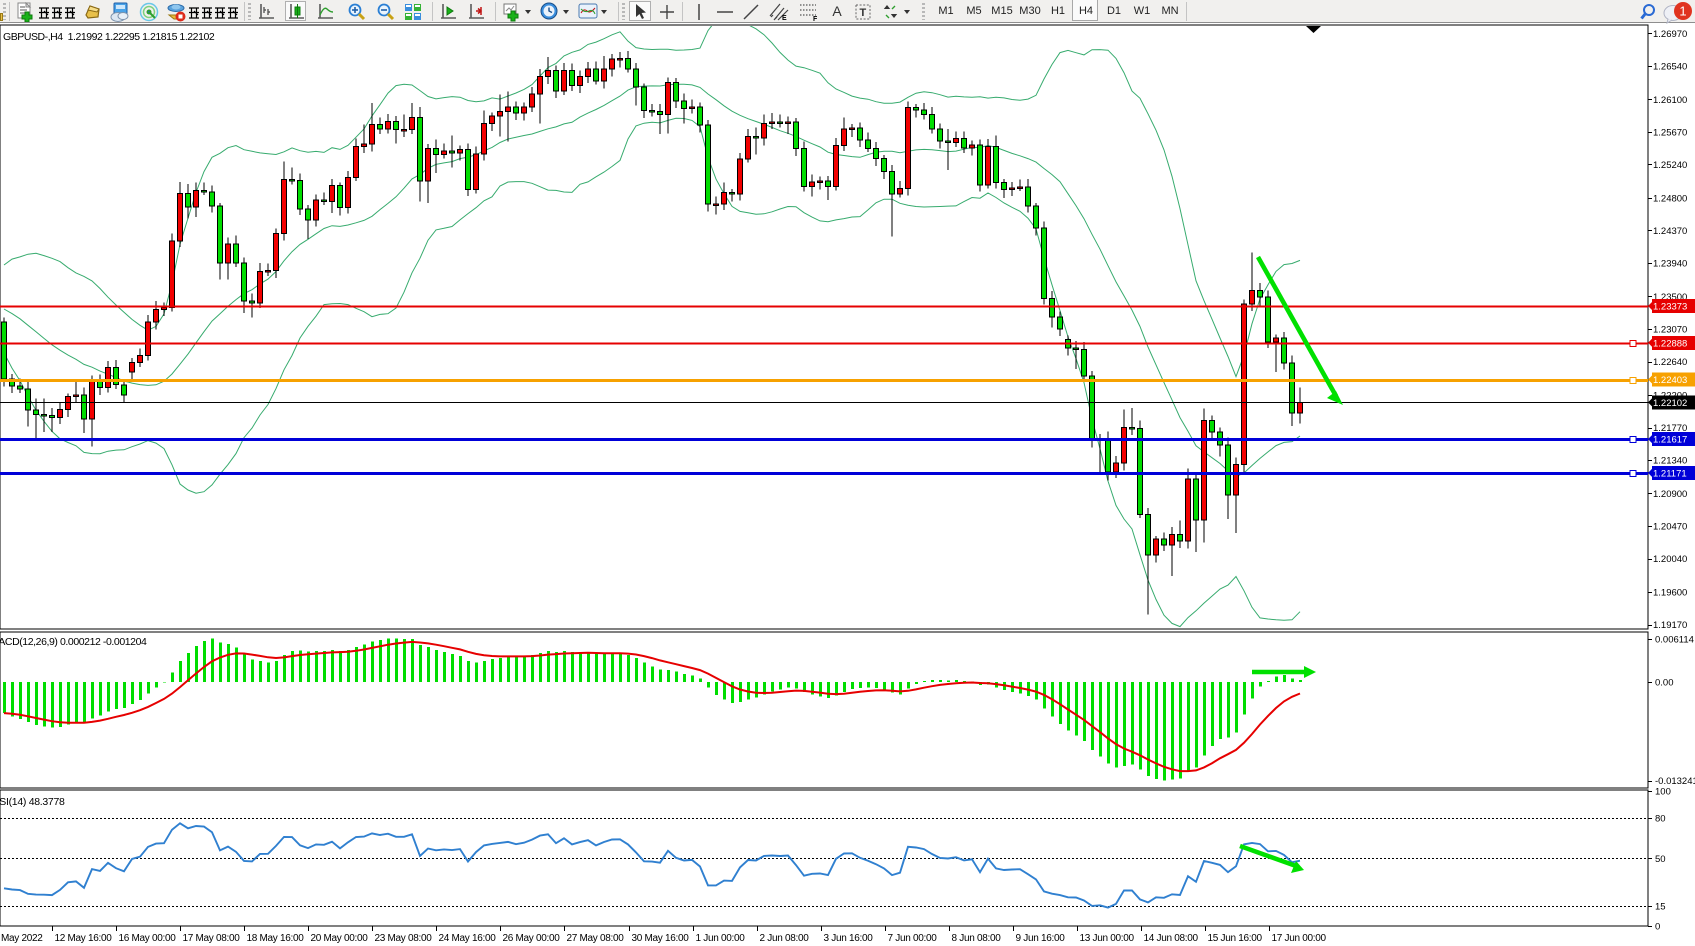  I want to click on svg-text: T, so click(863, 13).